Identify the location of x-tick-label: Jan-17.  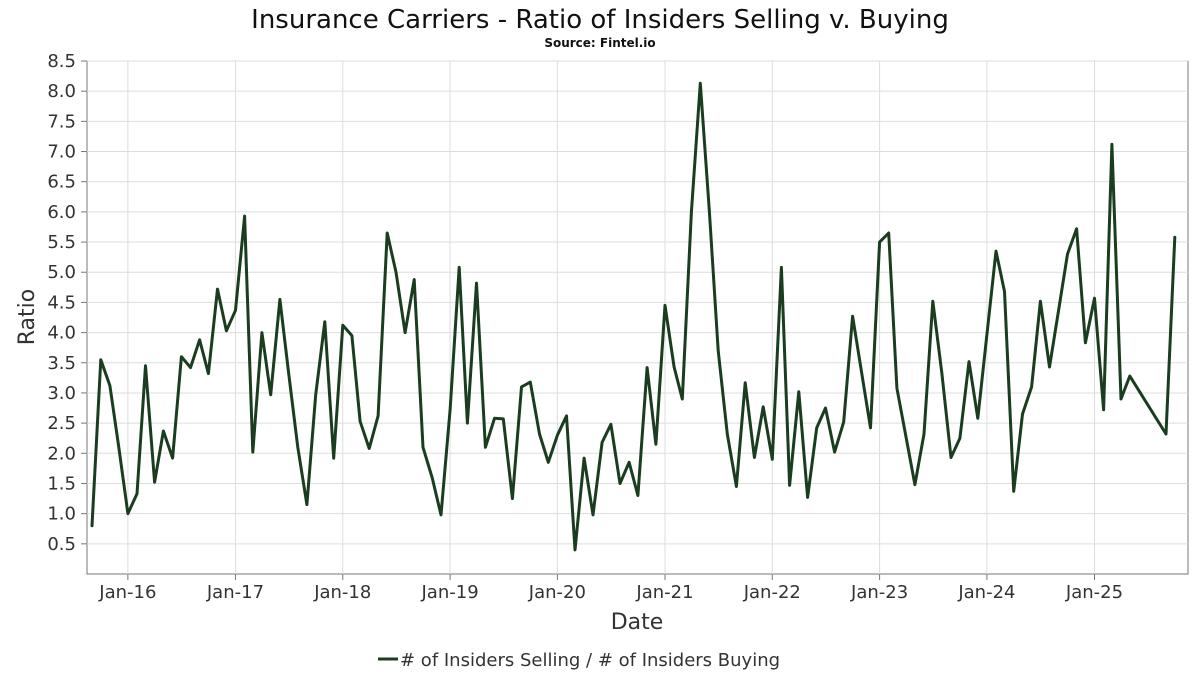
(235, 592).